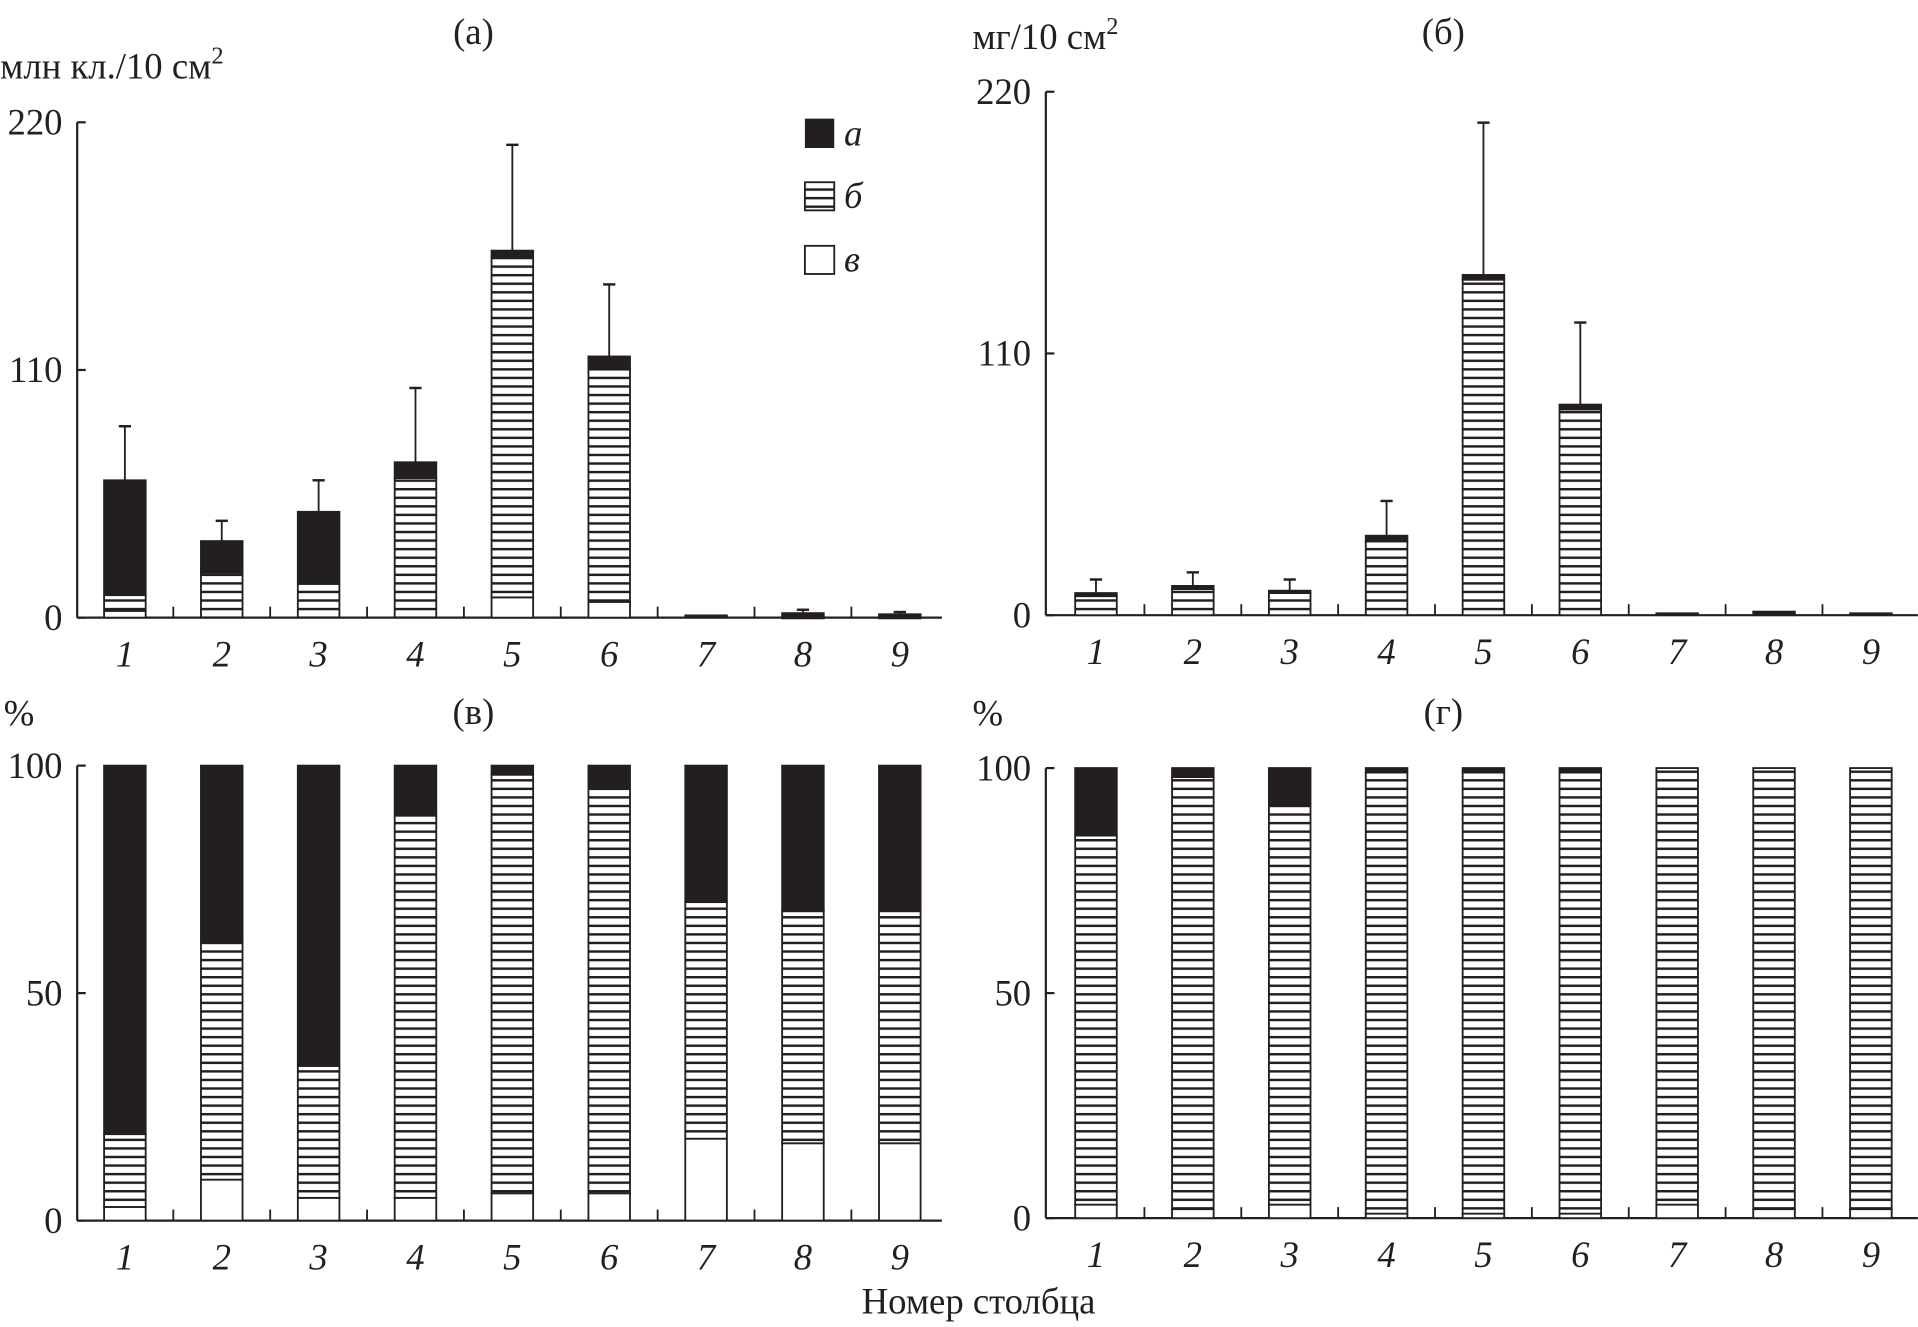 The height and width of the screenshot is (1327, 1918). Describe the element at coordinates (1045, 35) in the screenshot. I see `y-axis-label: мг/10 см2` at that location.